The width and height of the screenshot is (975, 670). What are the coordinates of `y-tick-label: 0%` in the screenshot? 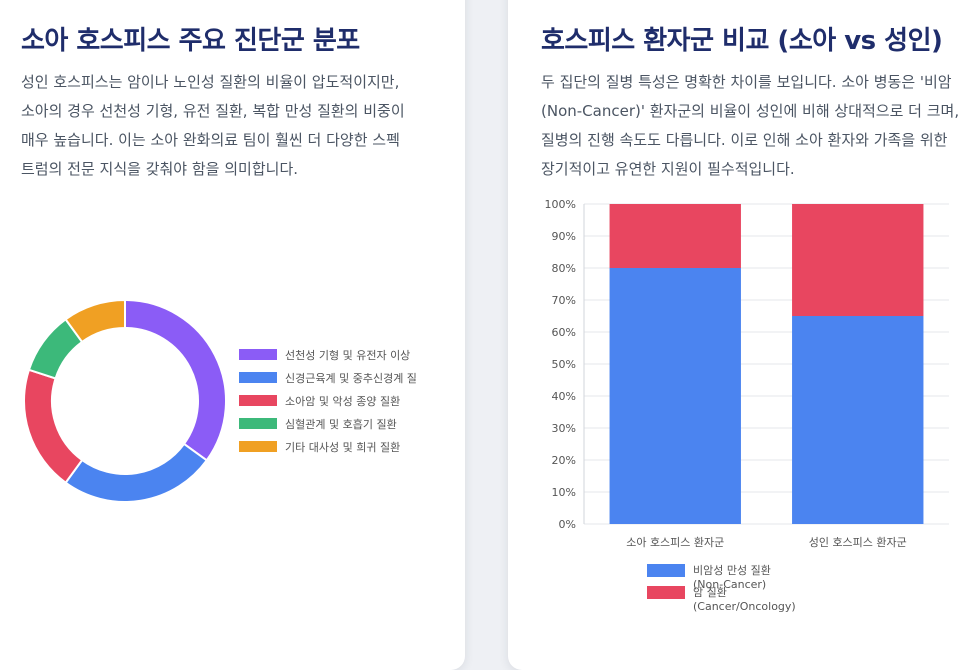 It's located at (567, 524).